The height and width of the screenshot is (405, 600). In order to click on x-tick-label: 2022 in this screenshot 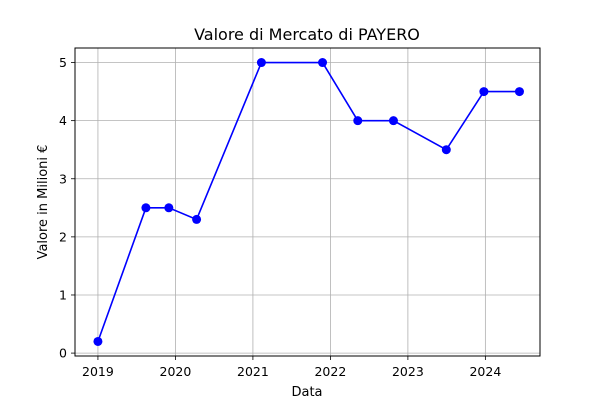, I will do `click(330, 371)`.